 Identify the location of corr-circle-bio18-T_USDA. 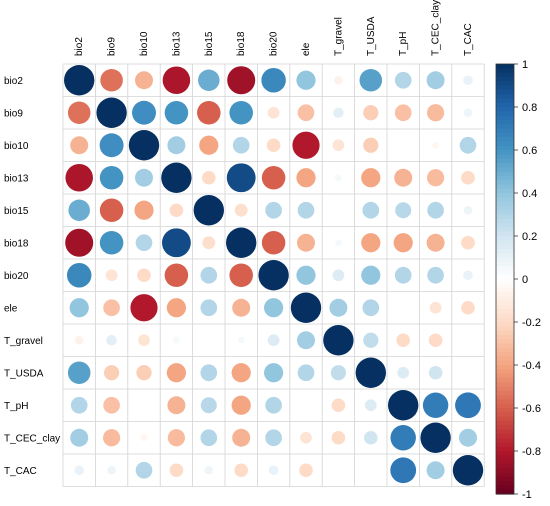
(371, 243).